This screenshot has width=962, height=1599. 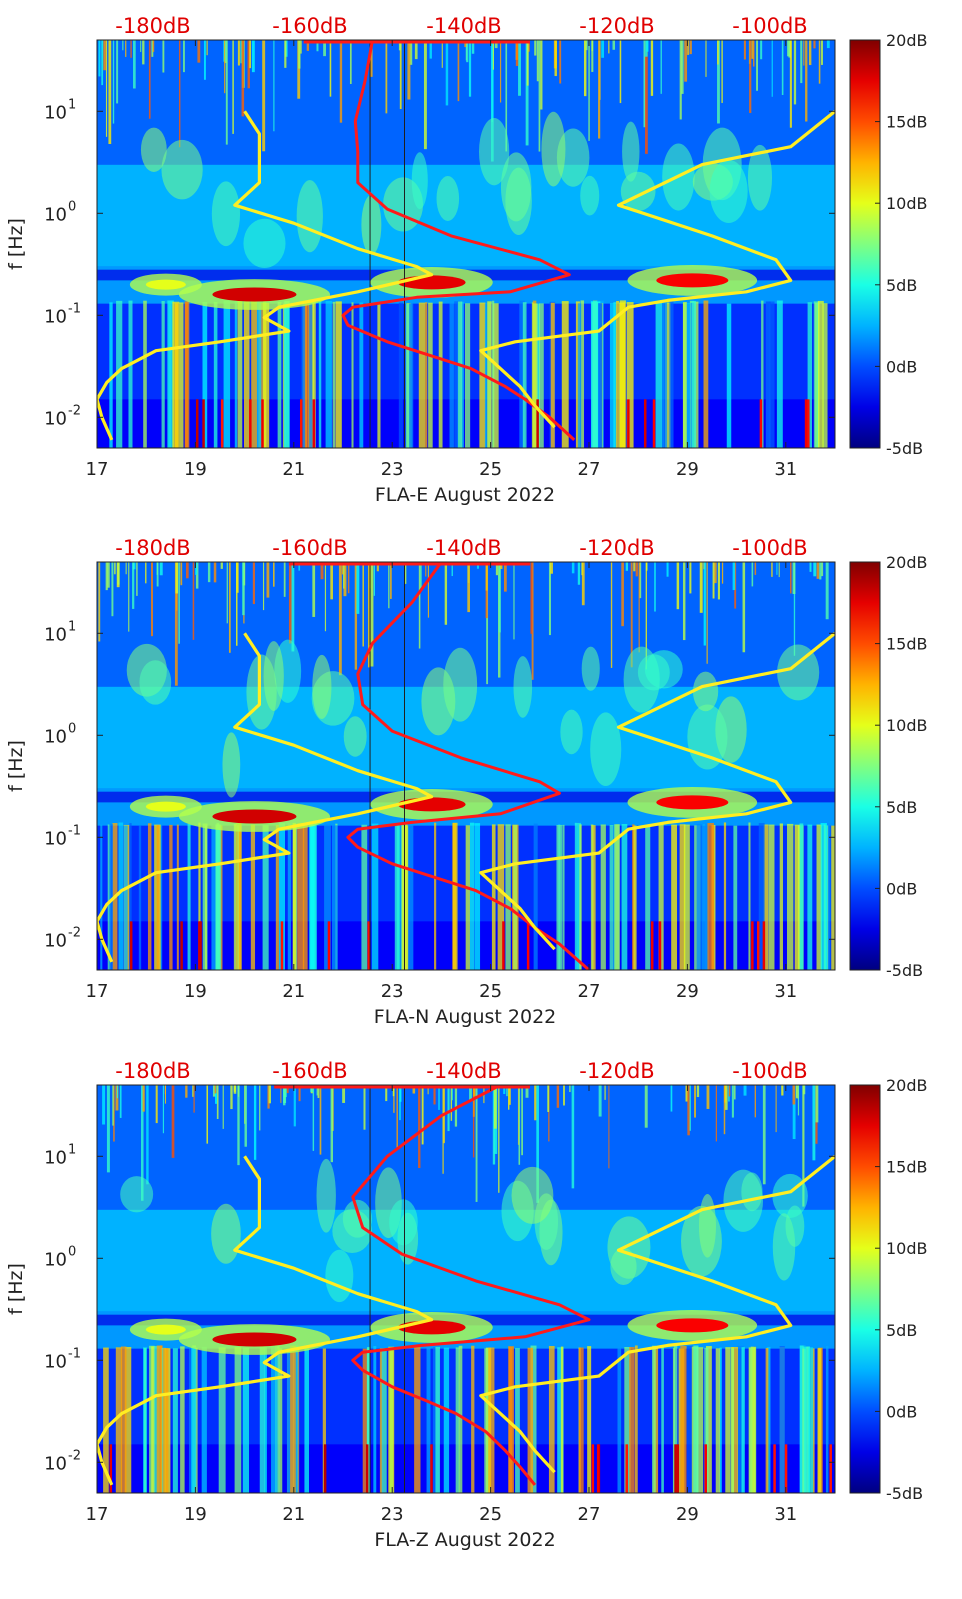 I want to click on x-tick-label: 17, so click(x=97, y=469).